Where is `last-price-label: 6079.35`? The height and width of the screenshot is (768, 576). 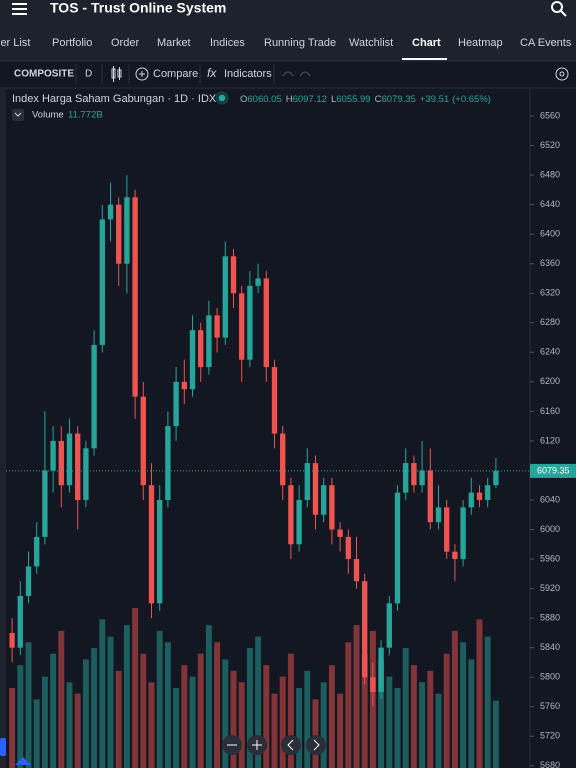 last-price-label: 6079.35 is located at coordinates (553, 470).